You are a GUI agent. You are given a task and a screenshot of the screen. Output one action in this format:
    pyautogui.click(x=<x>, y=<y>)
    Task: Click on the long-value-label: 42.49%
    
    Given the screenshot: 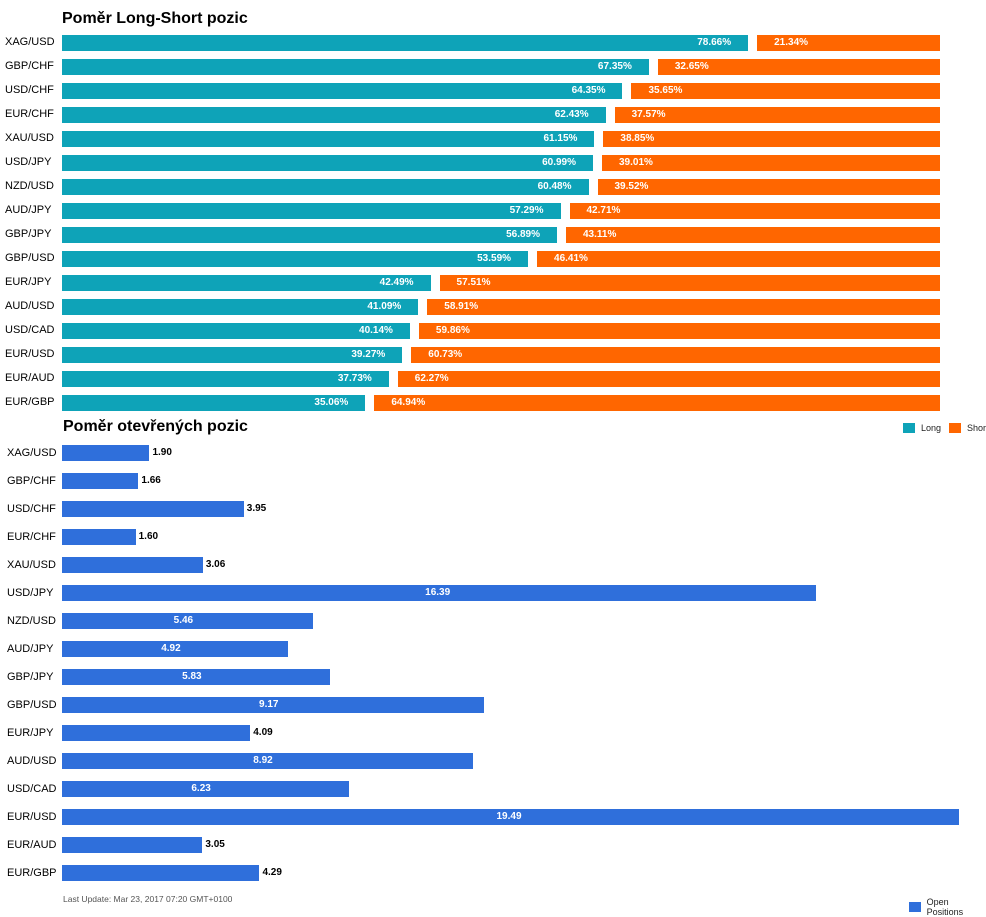 What is the action you would take?
    pyautogui.click(x=396, y=282)
    